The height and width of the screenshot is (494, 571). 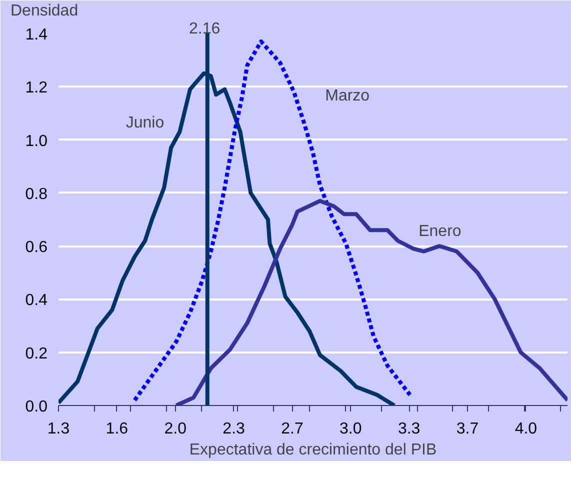 What do you see at coordinates (292, 429) in the screenshot?
I see `x-tick-label: 2.7` at bounding box center [292, 429].